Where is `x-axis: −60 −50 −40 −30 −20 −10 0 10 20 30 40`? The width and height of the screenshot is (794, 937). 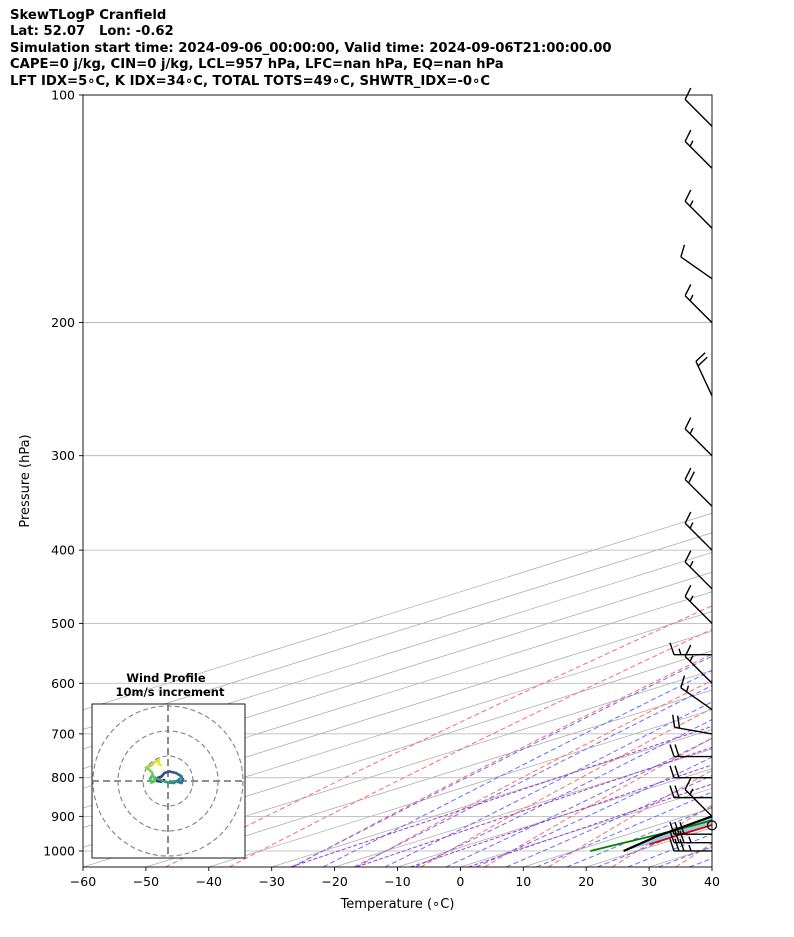 x-axis: −60 −50 −40 −30 −20 −10 0 10 20 30 40 is located at coordinates (395, 878).